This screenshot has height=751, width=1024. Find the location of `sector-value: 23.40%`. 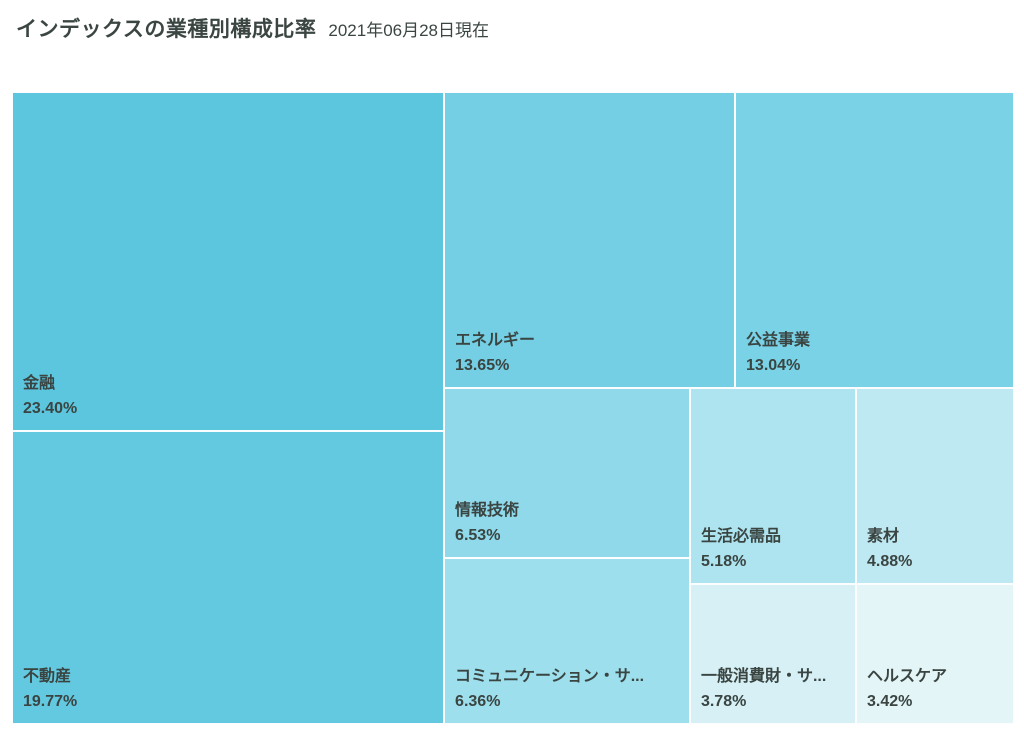

sector-value: 23.40% is located at coordinates (50, 409).